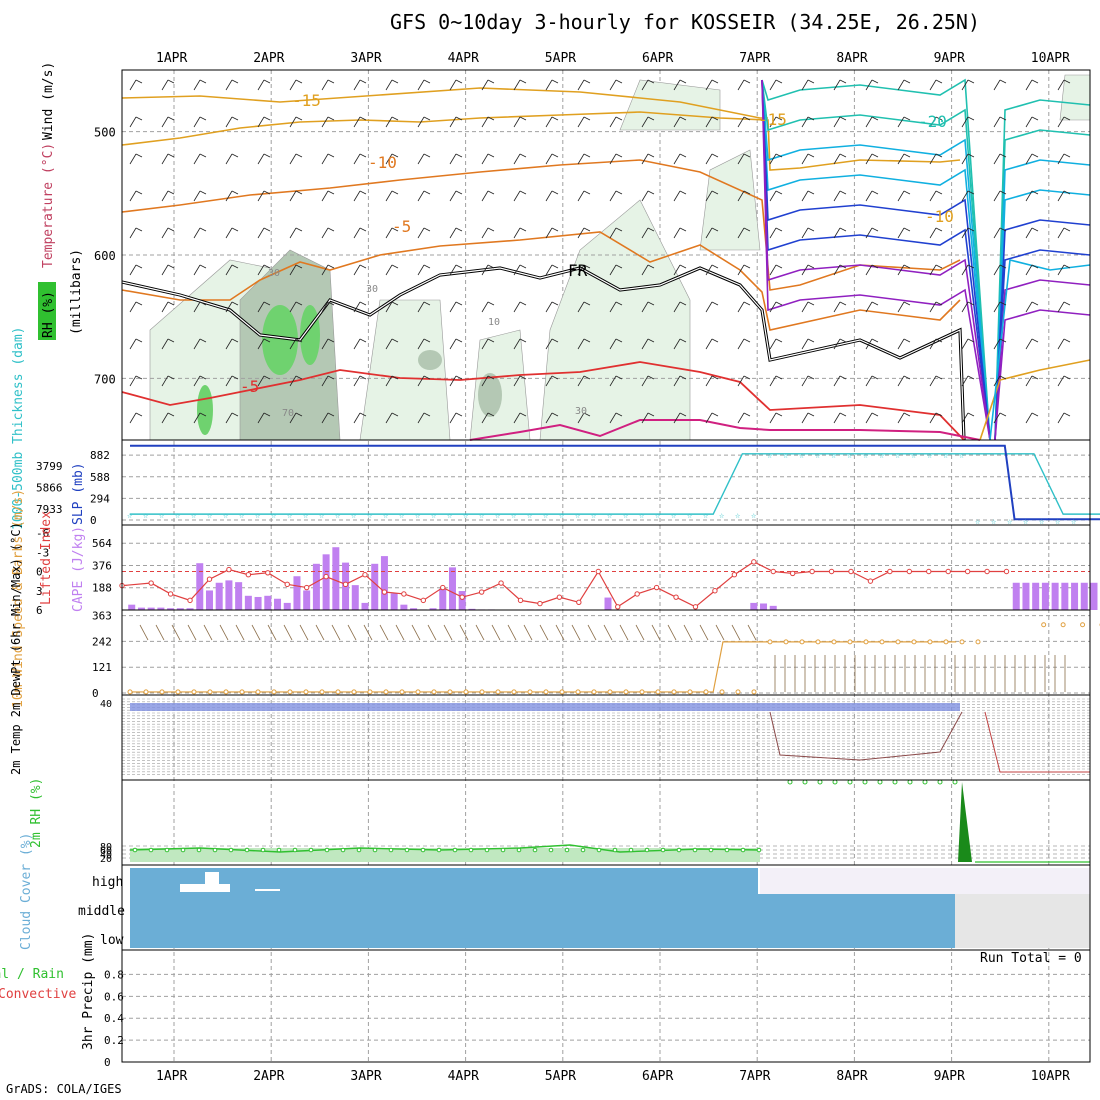 The image size is (1100, 1100). Describe the element at coordinates (102, 588) in the screenshot. I see `cape-tick-label: 188` at that location.